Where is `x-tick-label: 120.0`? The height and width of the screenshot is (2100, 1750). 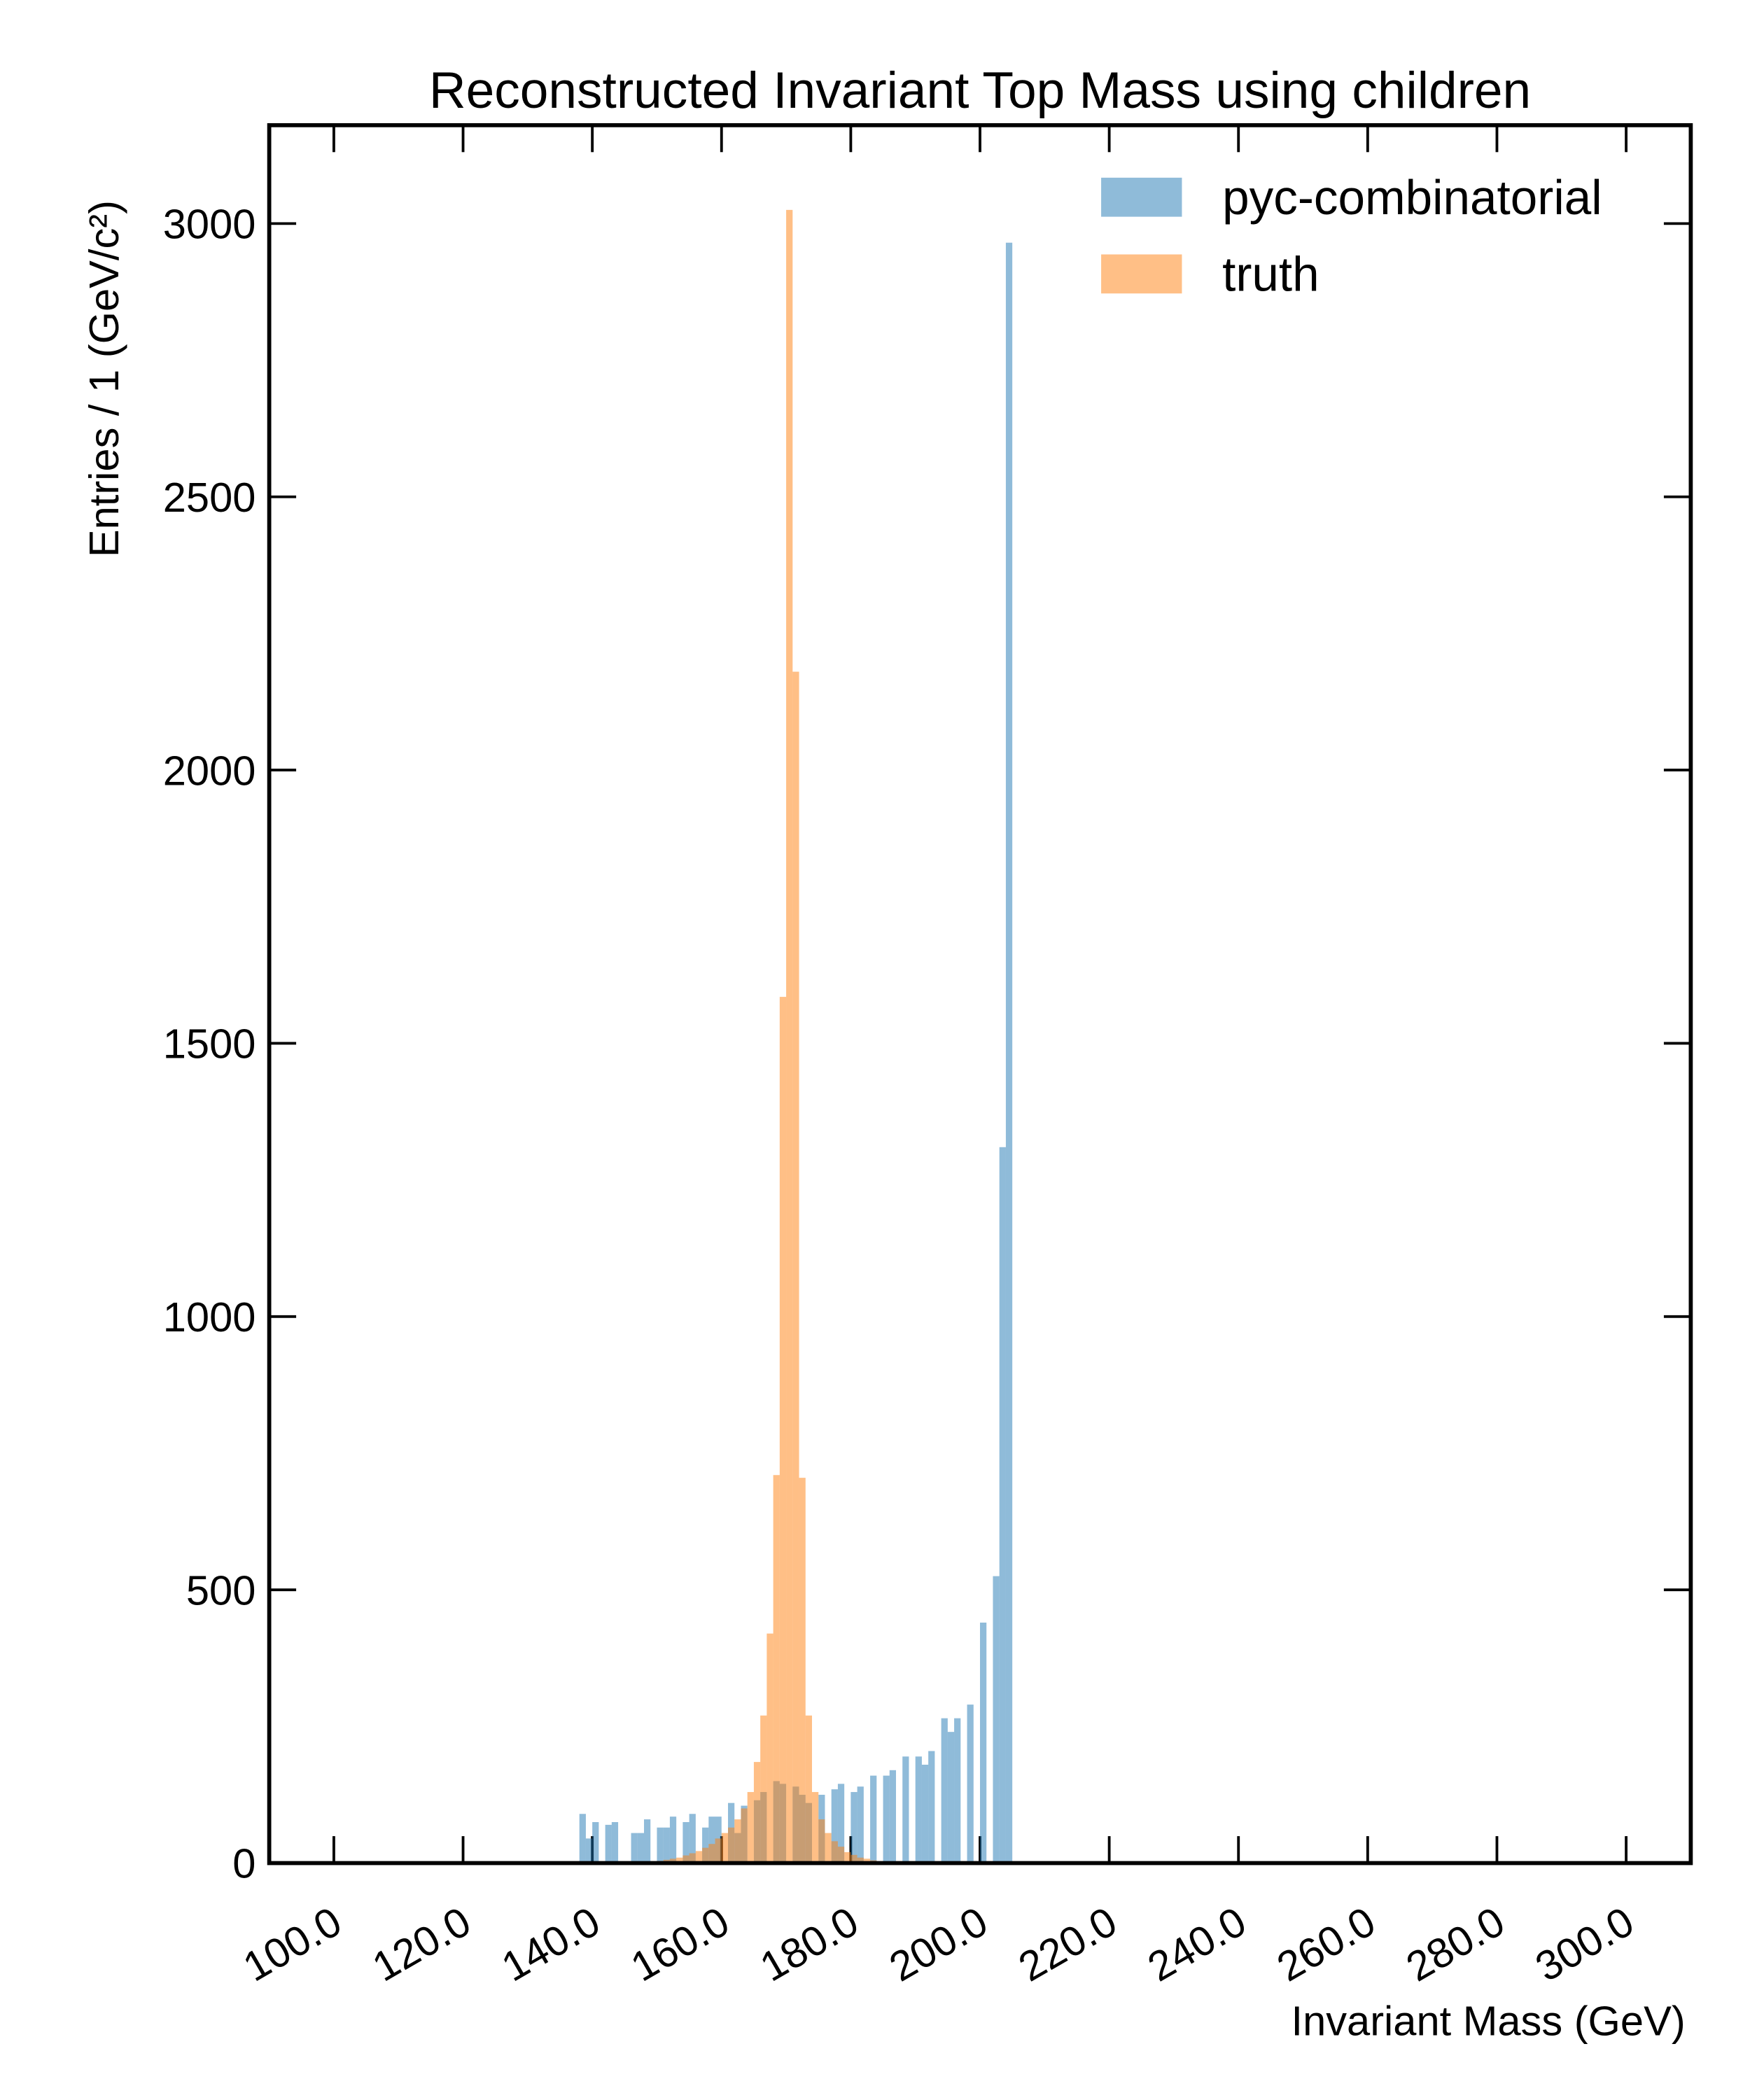 x-tick-label: 120.0 is located at coordinates (422, 1944).